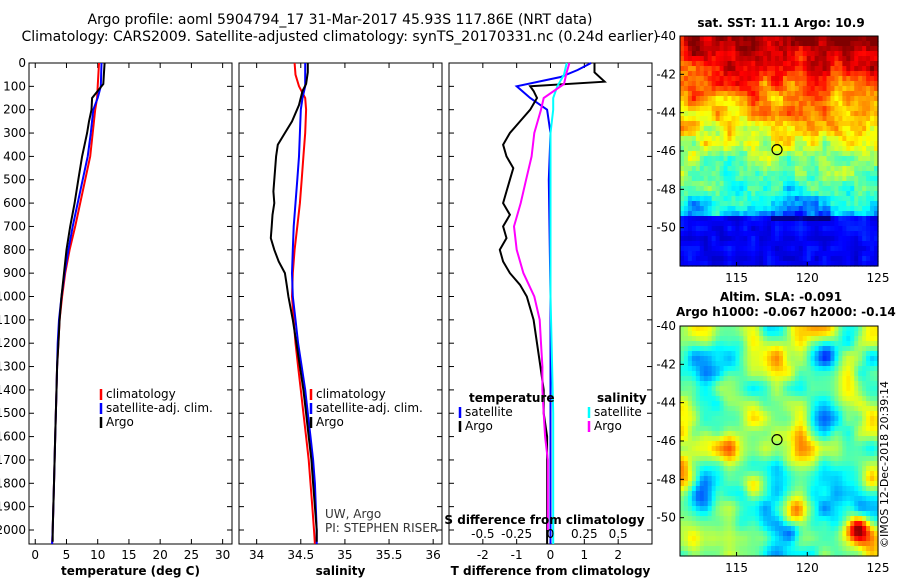 The height and width of the screenshot is (580, 900). I want to click on salinity-legend-label: satellite-adj. clim., so click(369, 408).